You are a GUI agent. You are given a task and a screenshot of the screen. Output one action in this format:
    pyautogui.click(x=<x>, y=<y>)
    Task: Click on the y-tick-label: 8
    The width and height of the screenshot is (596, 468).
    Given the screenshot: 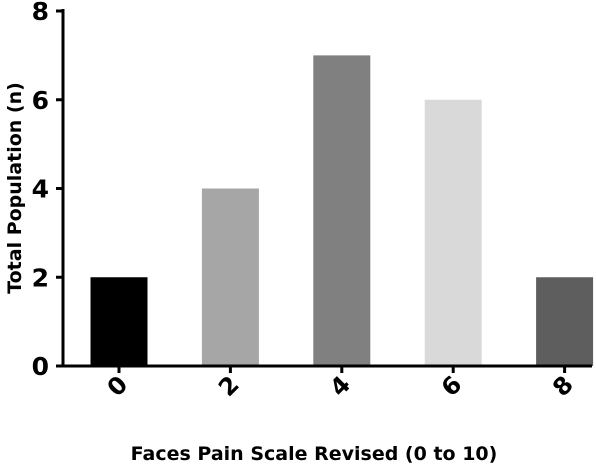 What is the action you would take?
    pyautogui.click(x=40, y=13)
    